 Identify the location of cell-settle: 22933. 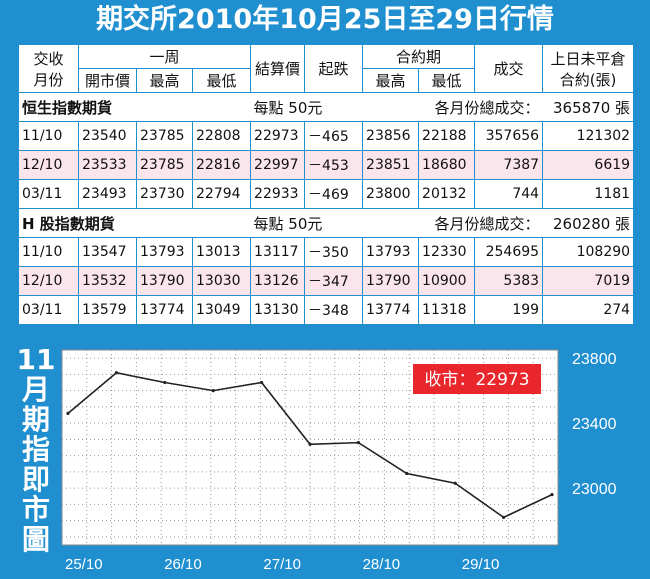
(278, 194).